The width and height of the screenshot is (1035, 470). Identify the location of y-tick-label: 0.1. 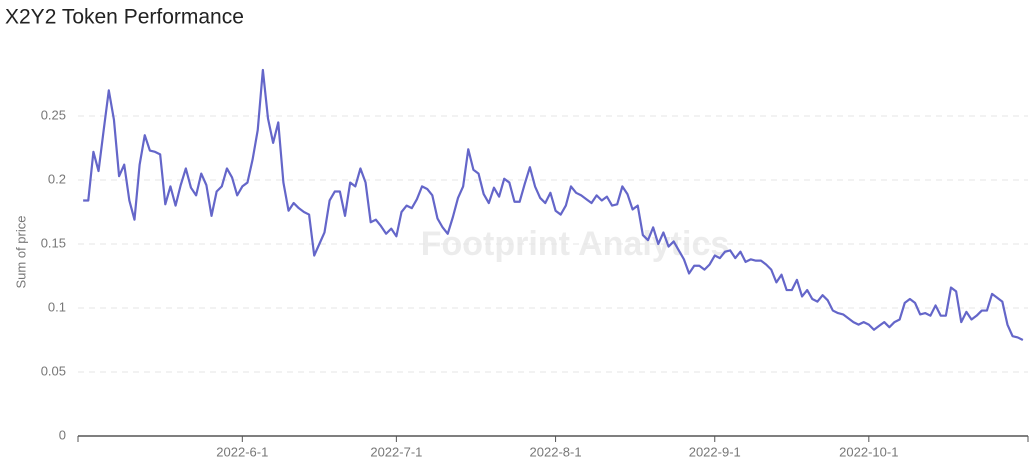
(57, 306).